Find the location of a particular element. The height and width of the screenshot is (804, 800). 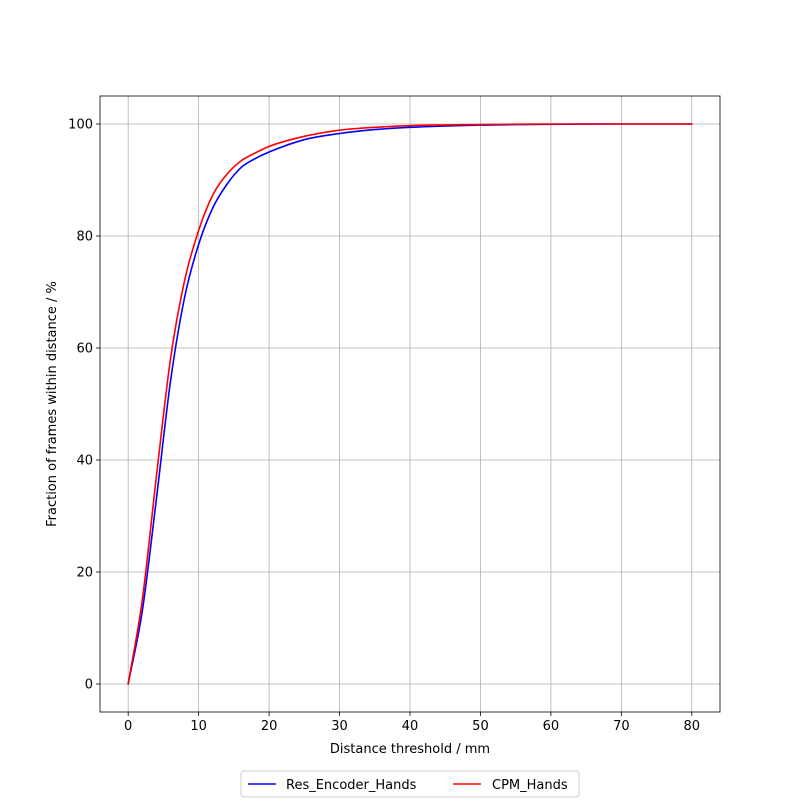

x-tick-label: 30 is located at coordinates (339, 726).